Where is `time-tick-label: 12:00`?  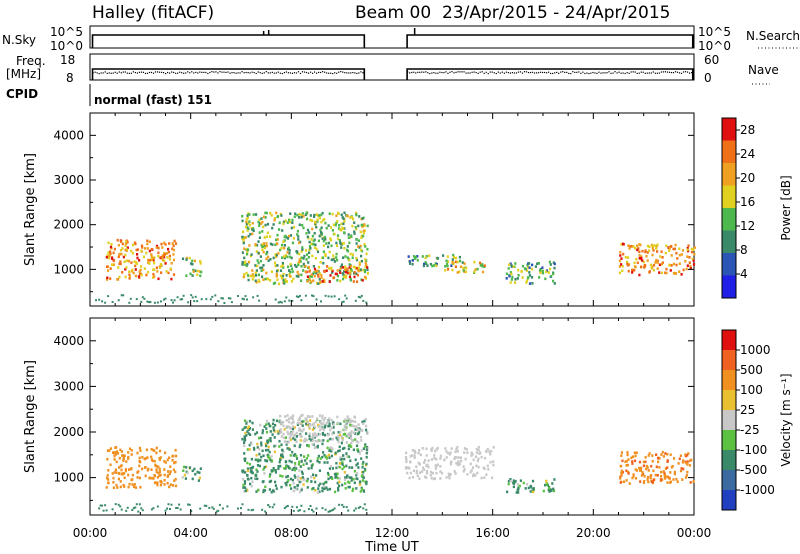 time-tick-label: 12:00 is located at coordinates (392, 533).